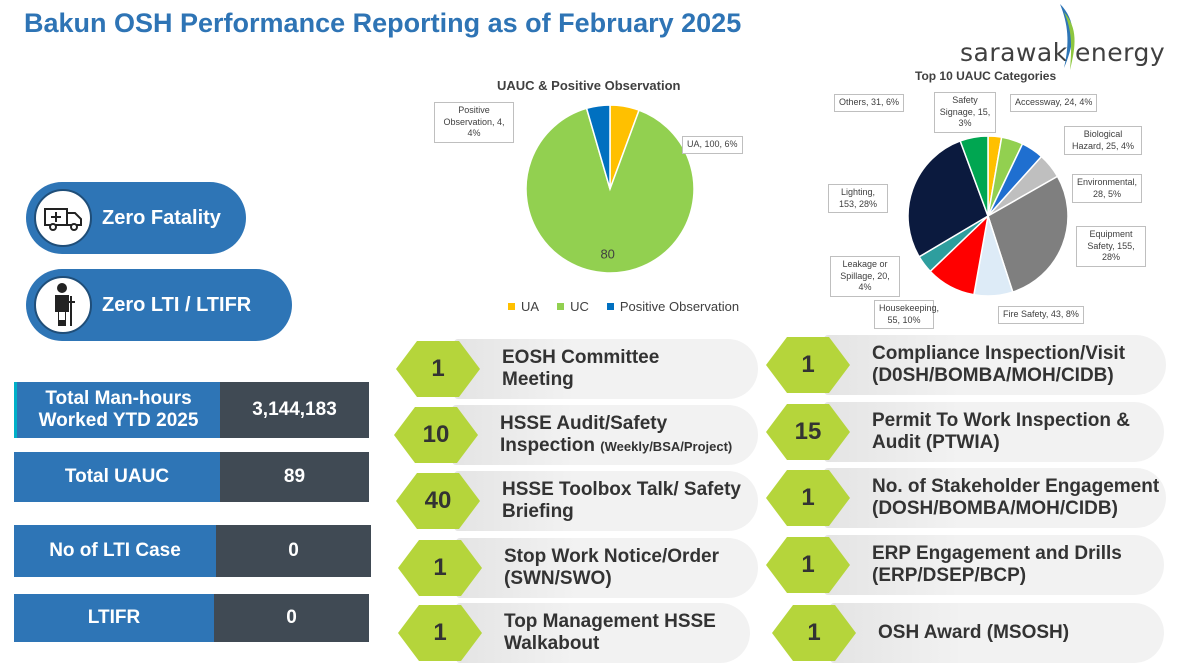 The image size is (1185, 667). I want to click on tile-line1: HSSE Audit/Safety, so click(584, 424).